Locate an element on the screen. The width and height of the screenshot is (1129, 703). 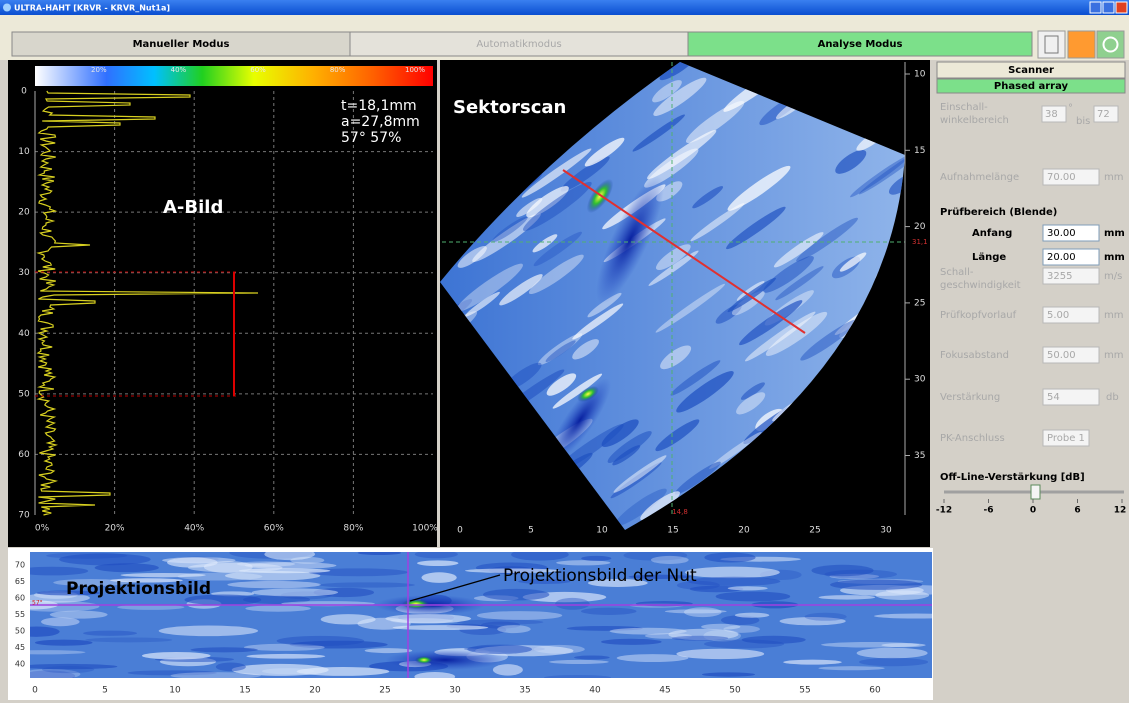
app-icon is located at coordinates (7, 7).